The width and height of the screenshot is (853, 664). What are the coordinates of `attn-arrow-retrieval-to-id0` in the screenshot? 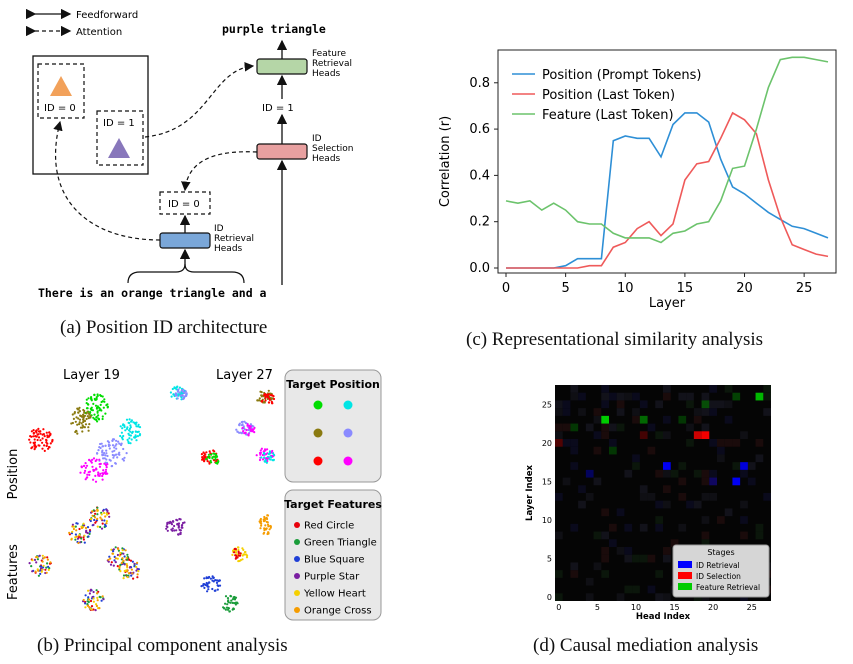 It's located at (107, 180).